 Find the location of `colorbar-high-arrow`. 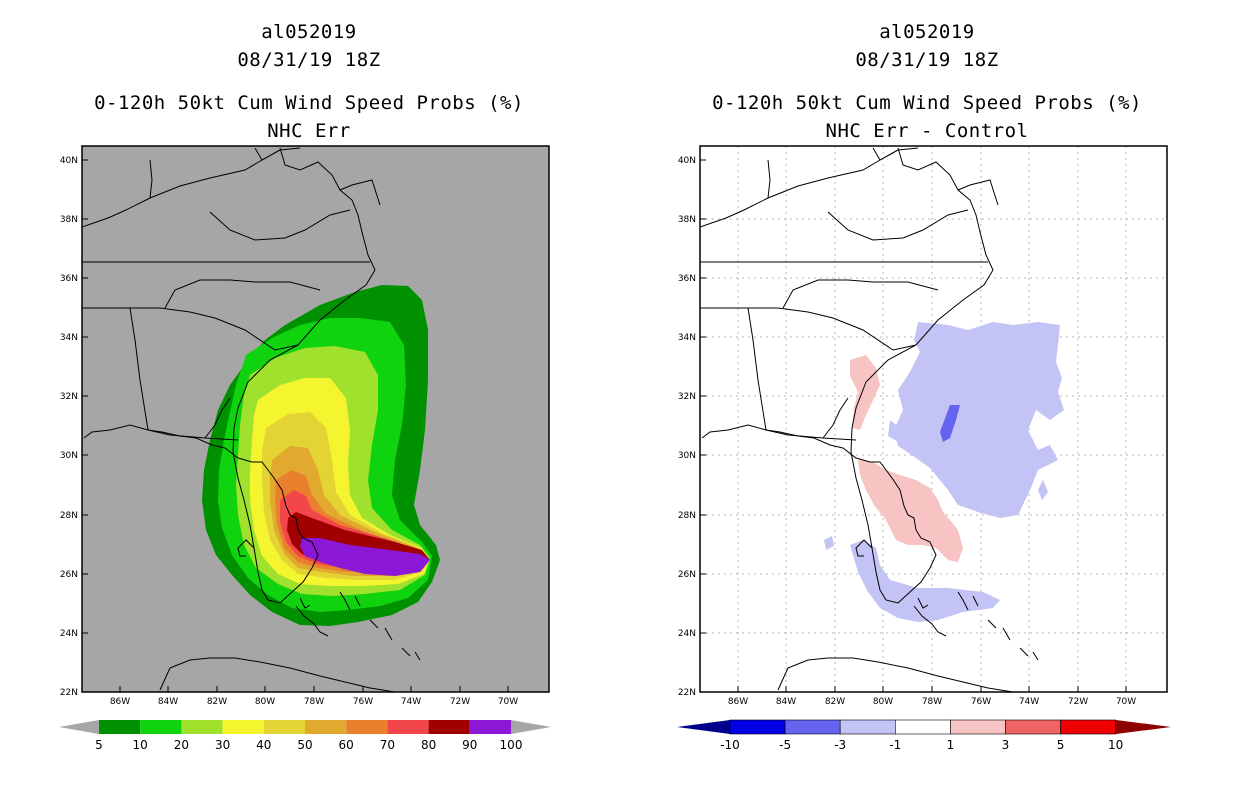

colorbar-high-arrow is located at coordinates (1143, 727).